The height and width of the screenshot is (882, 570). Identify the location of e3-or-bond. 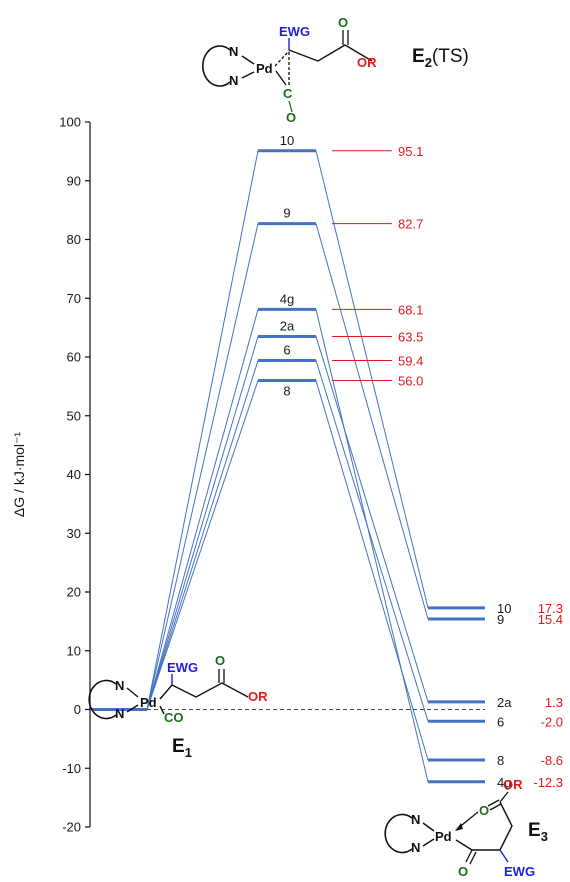
(504, 797).